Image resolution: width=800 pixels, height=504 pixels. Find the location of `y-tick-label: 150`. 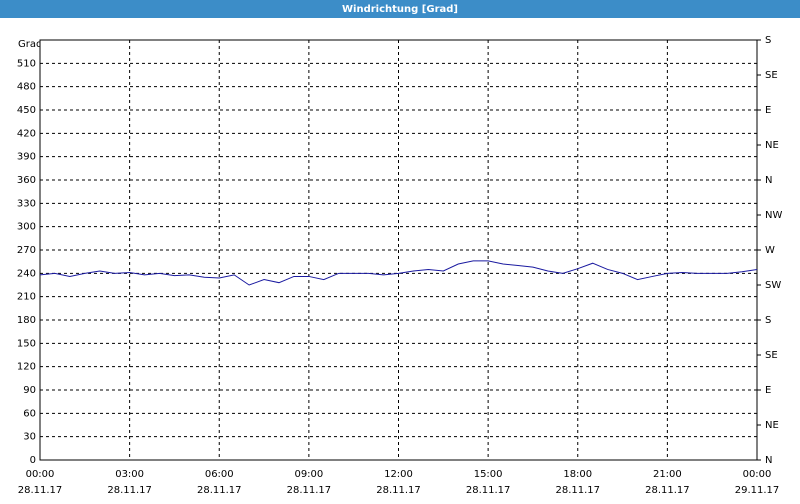

y-tick-label: 150 is located at coordinates (26, 343).